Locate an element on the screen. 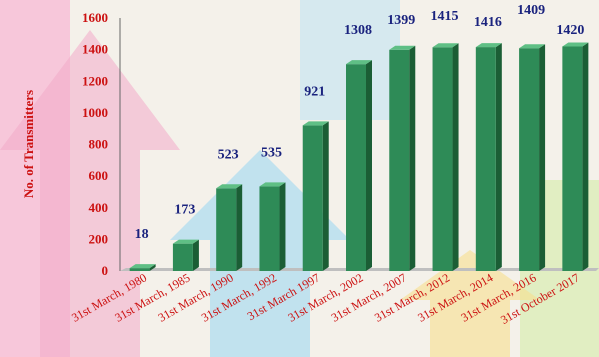 Image resolution: width=599 pixels, height=357 pixels. value-label: 1416 is located at coordinates (488, 22).